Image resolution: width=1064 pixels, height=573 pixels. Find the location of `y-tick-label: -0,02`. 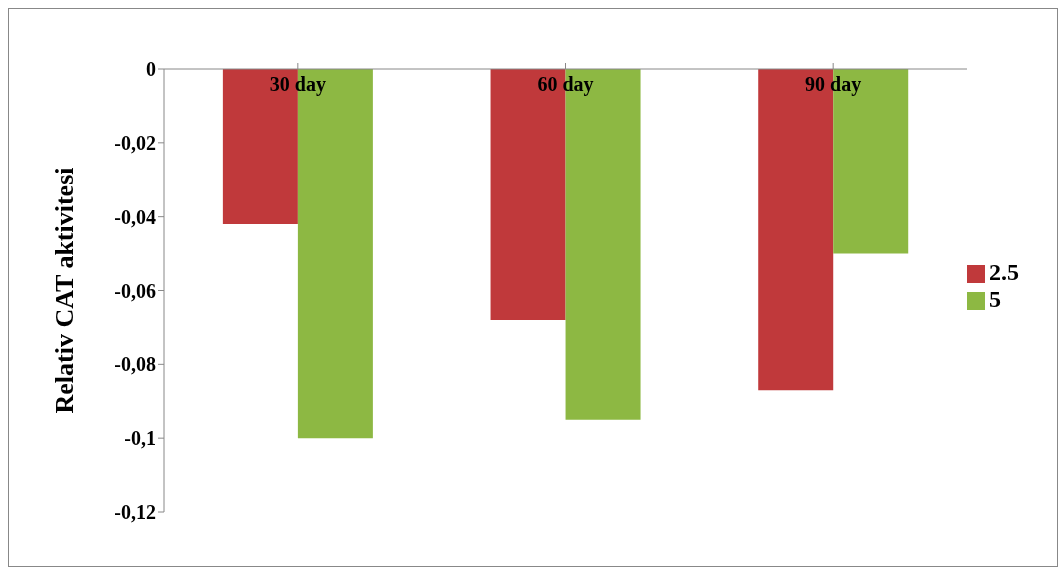

y-tick-label: -0,02 is located at coordinates (135, 142).